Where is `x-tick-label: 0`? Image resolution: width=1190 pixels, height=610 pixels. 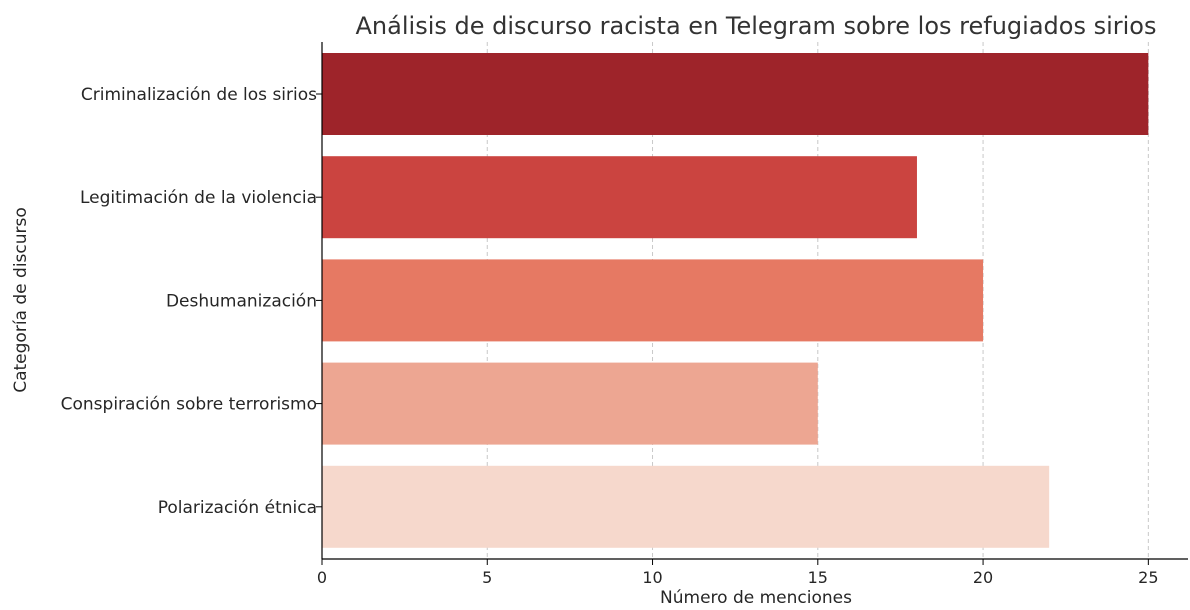 x-tick-label: 0 is located at coordinates (322, 577).